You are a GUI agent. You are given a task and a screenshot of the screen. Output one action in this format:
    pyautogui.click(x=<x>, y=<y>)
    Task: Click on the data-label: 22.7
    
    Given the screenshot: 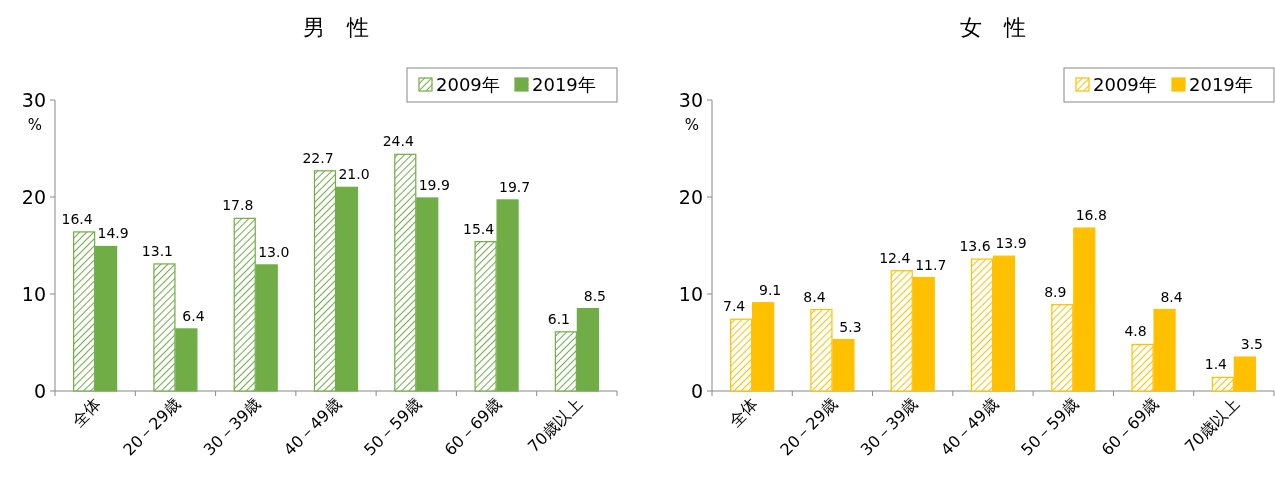 What is the action you would take?
    pyautogui.click(x=318, y=157)
    